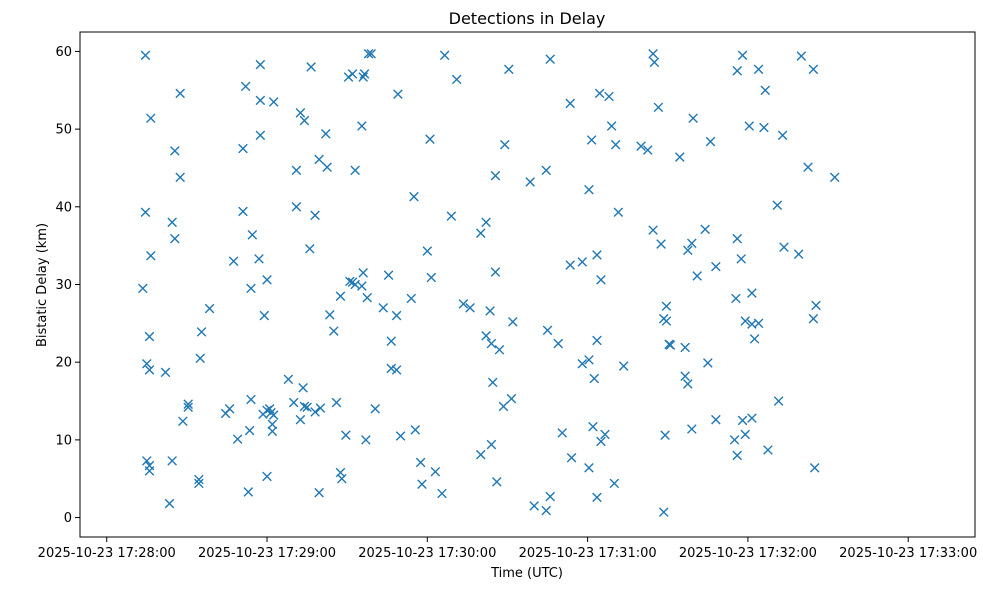 The image size is (983, 590). What do you see at coordinates (908, 553) in the screenshot?
I see `x-tick-label: 2025-10-23 17:33:00` at bounding box center [908, 553].